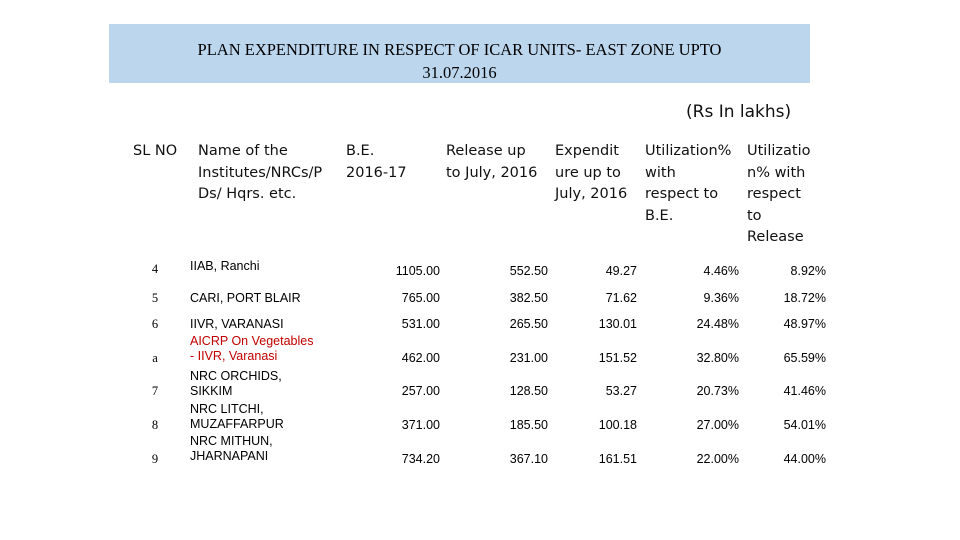 The image size is (960, 540). What do you see at coordinates (155, 391) in the screenshot?
I see `cell-sl-no: 7` at bounding box center [155, 391].